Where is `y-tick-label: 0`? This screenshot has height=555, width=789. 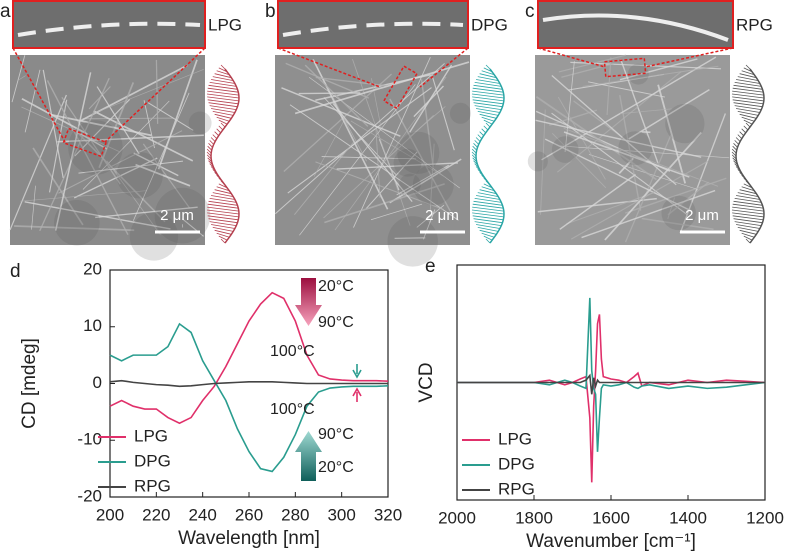 y-tick-label: 0 is located at coordinates (97, 382).